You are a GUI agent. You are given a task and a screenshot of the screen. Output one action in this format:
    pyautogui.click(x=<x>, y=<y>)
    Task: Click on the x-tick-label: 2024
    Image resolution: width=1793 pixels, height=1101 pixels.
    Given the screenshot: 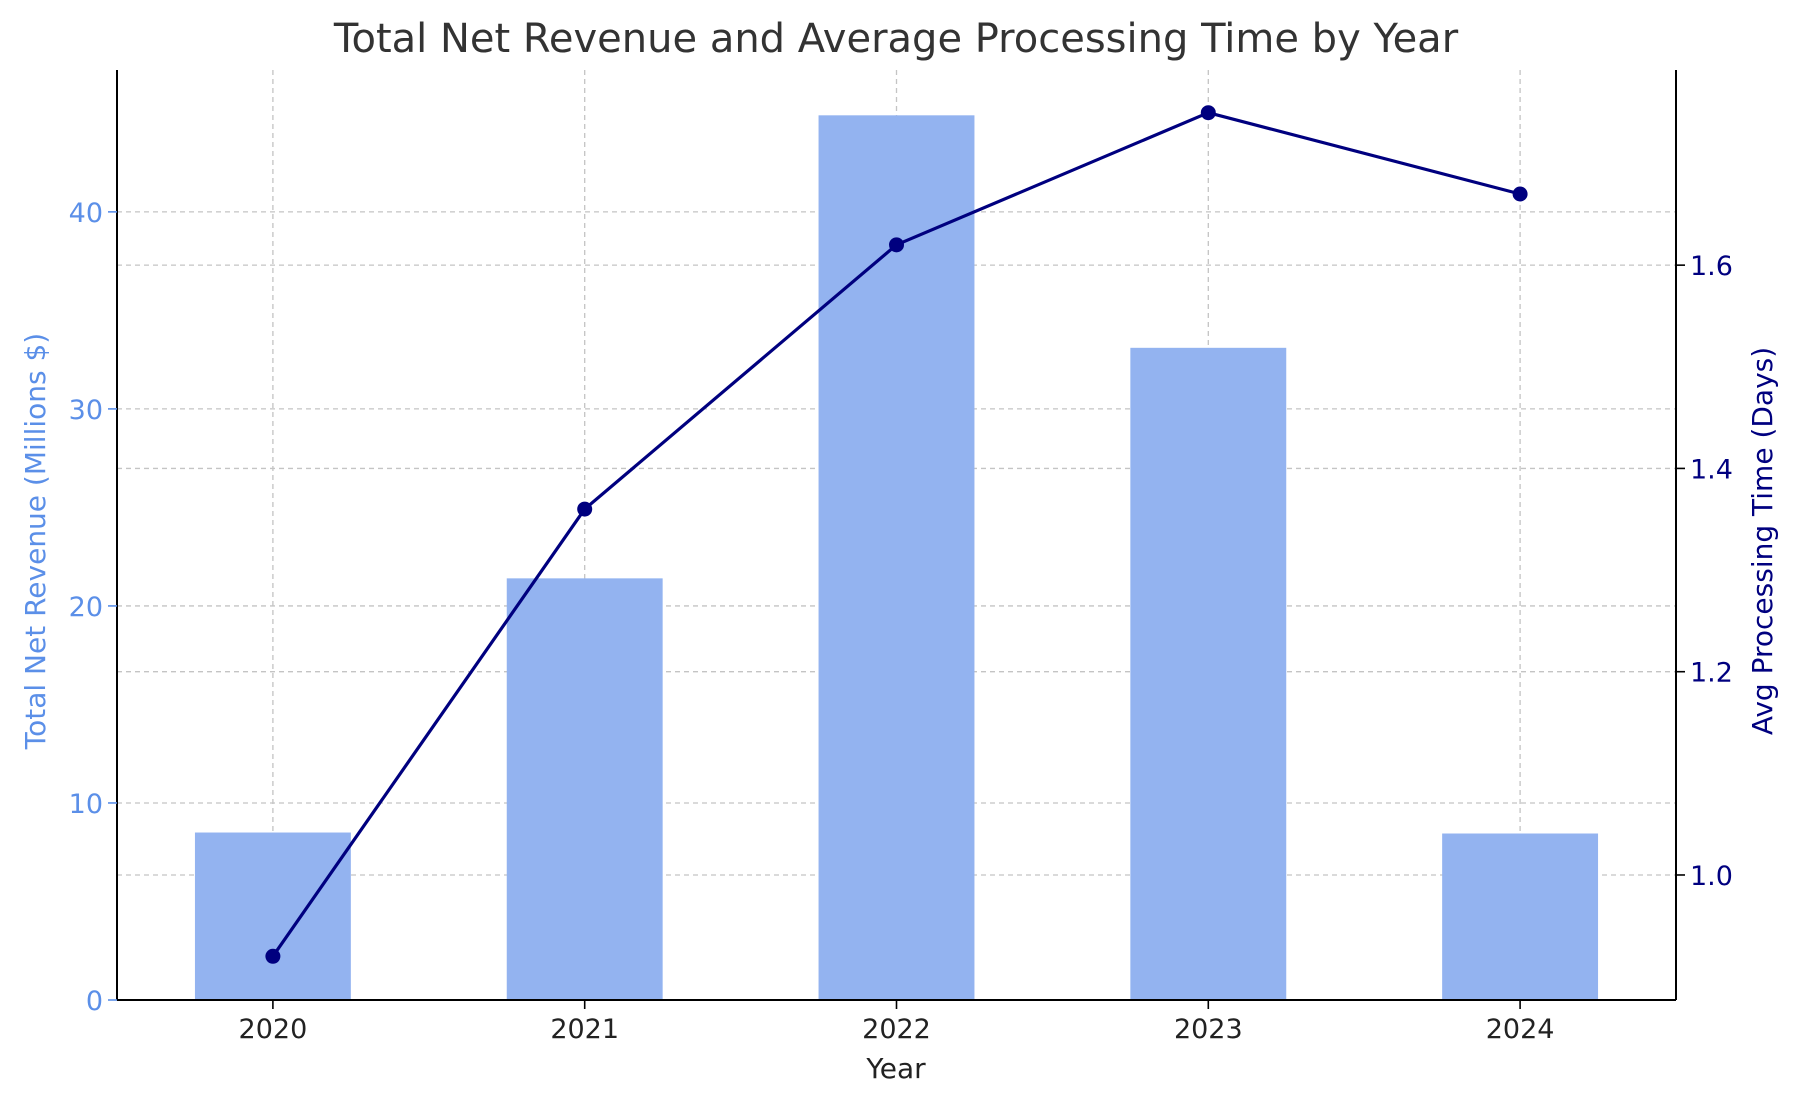 What is the action you would take?
    pyautogui.click(x=1520, y=1029)
    